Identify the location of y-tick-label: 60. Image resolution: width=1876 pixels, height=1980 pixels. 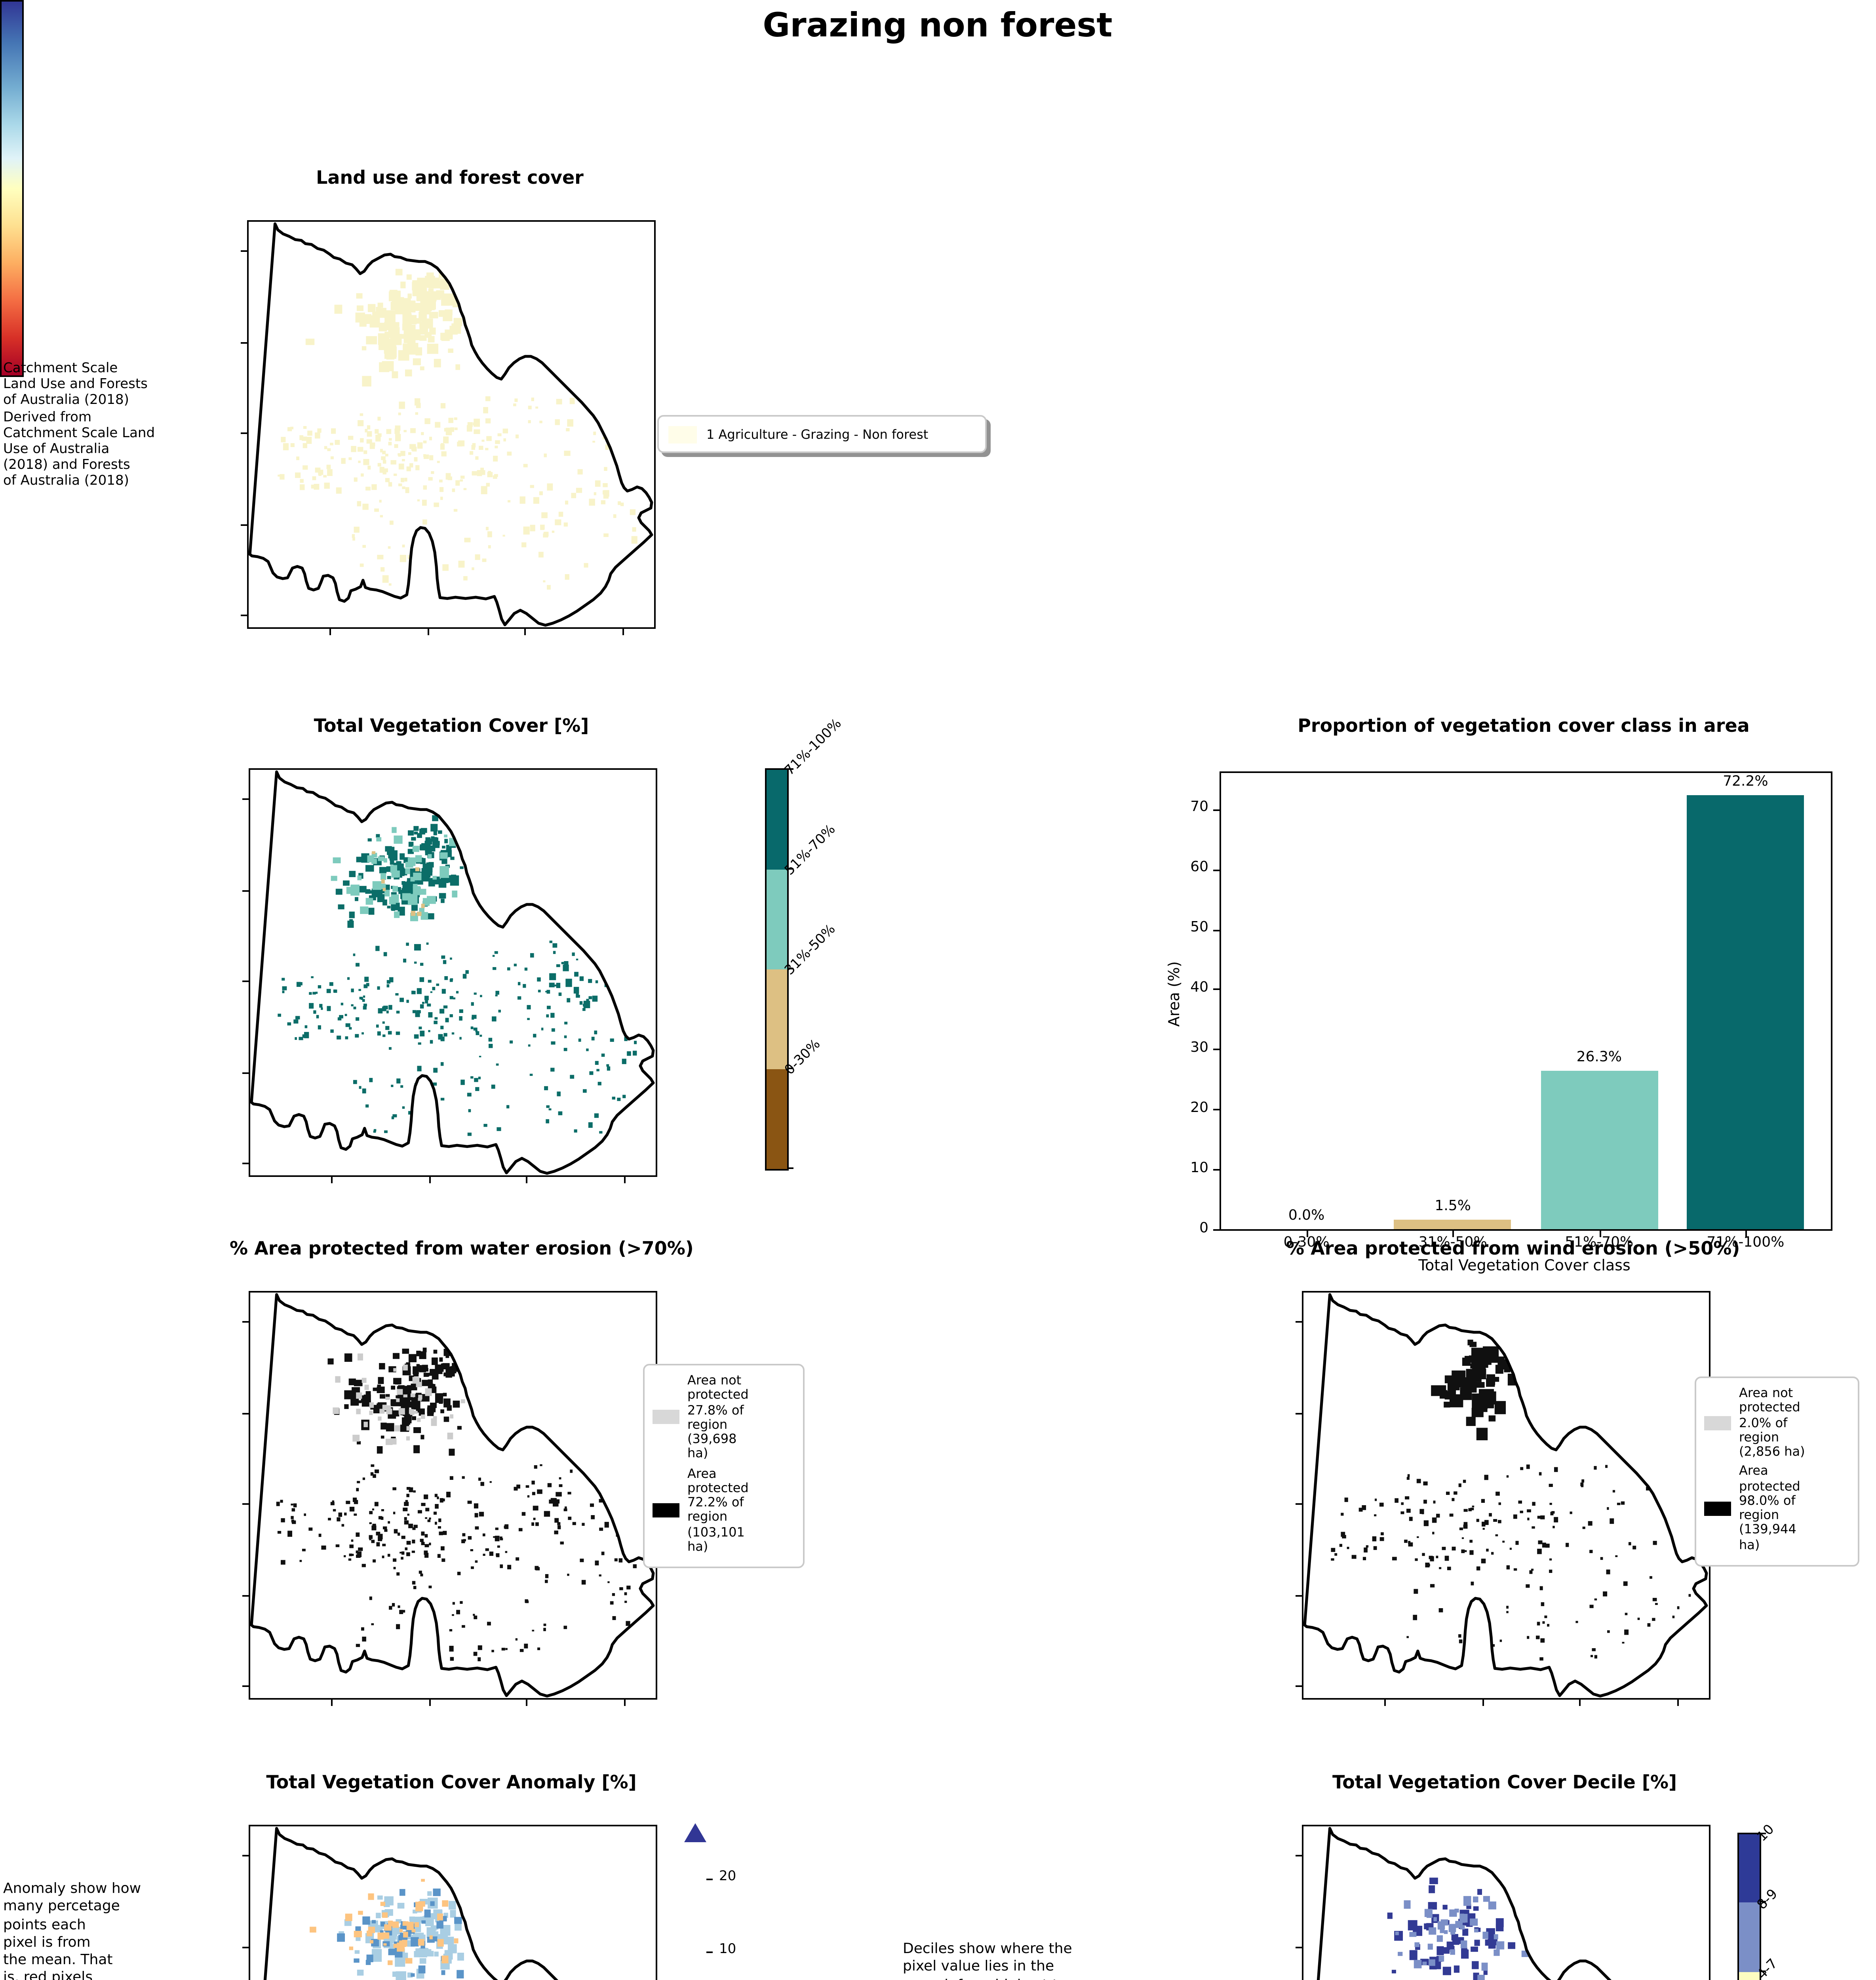
(1199, 868).